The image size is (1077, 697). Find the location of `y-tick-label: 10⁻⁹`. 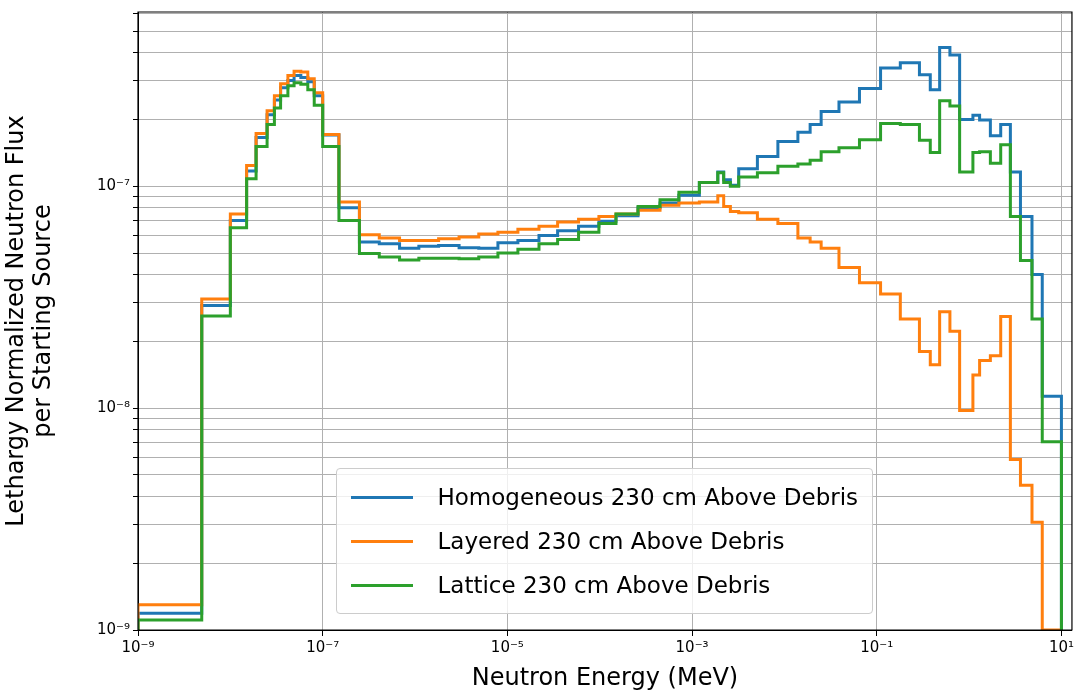

y-tick-label: 10⁻⁹ is located at coordinates (113, 628).